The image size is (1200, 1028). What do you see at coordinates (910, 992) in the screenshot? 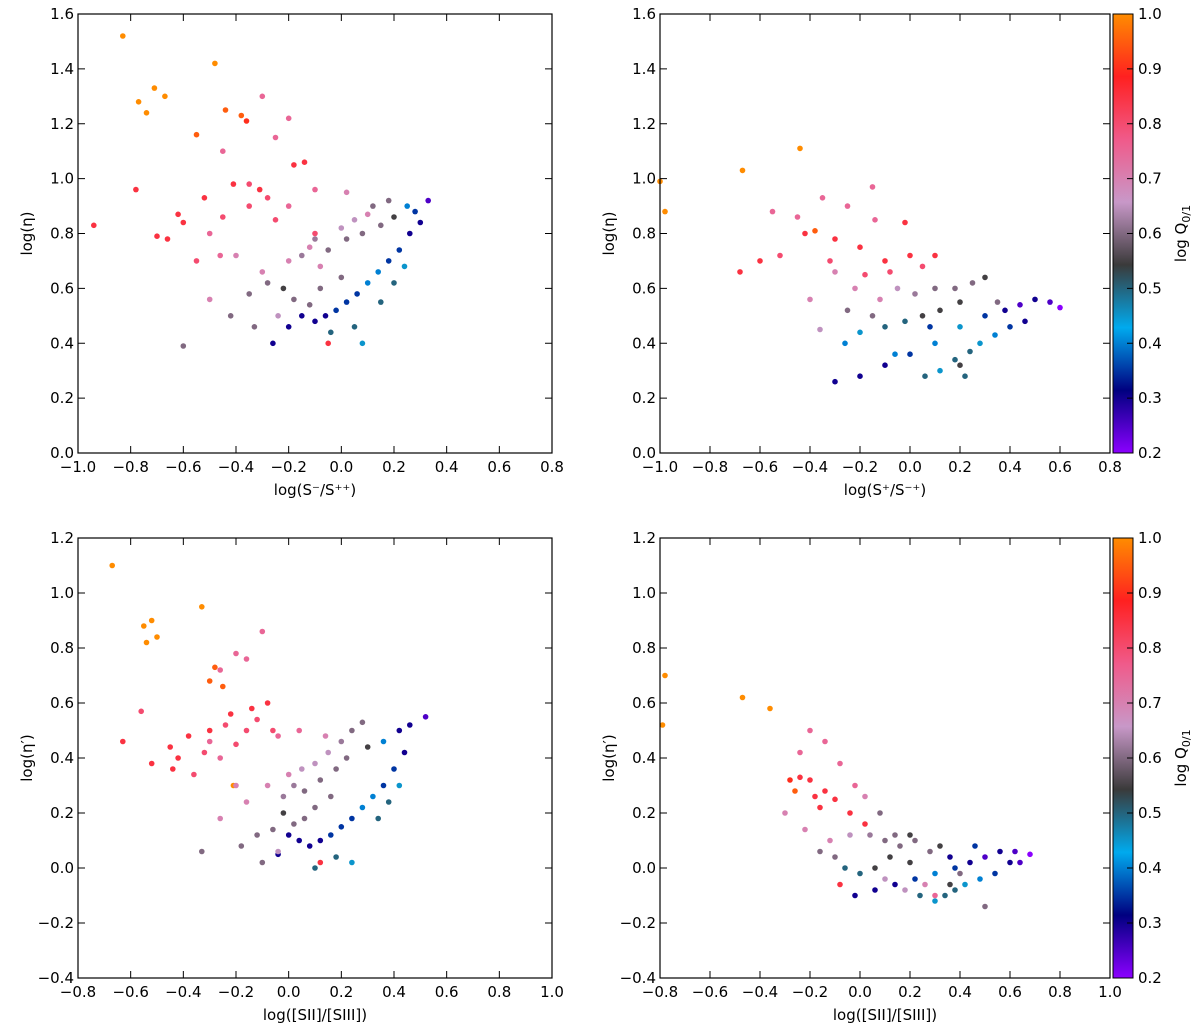
I see `x-tick-label: 0.2` at bounding box center [910, 992].